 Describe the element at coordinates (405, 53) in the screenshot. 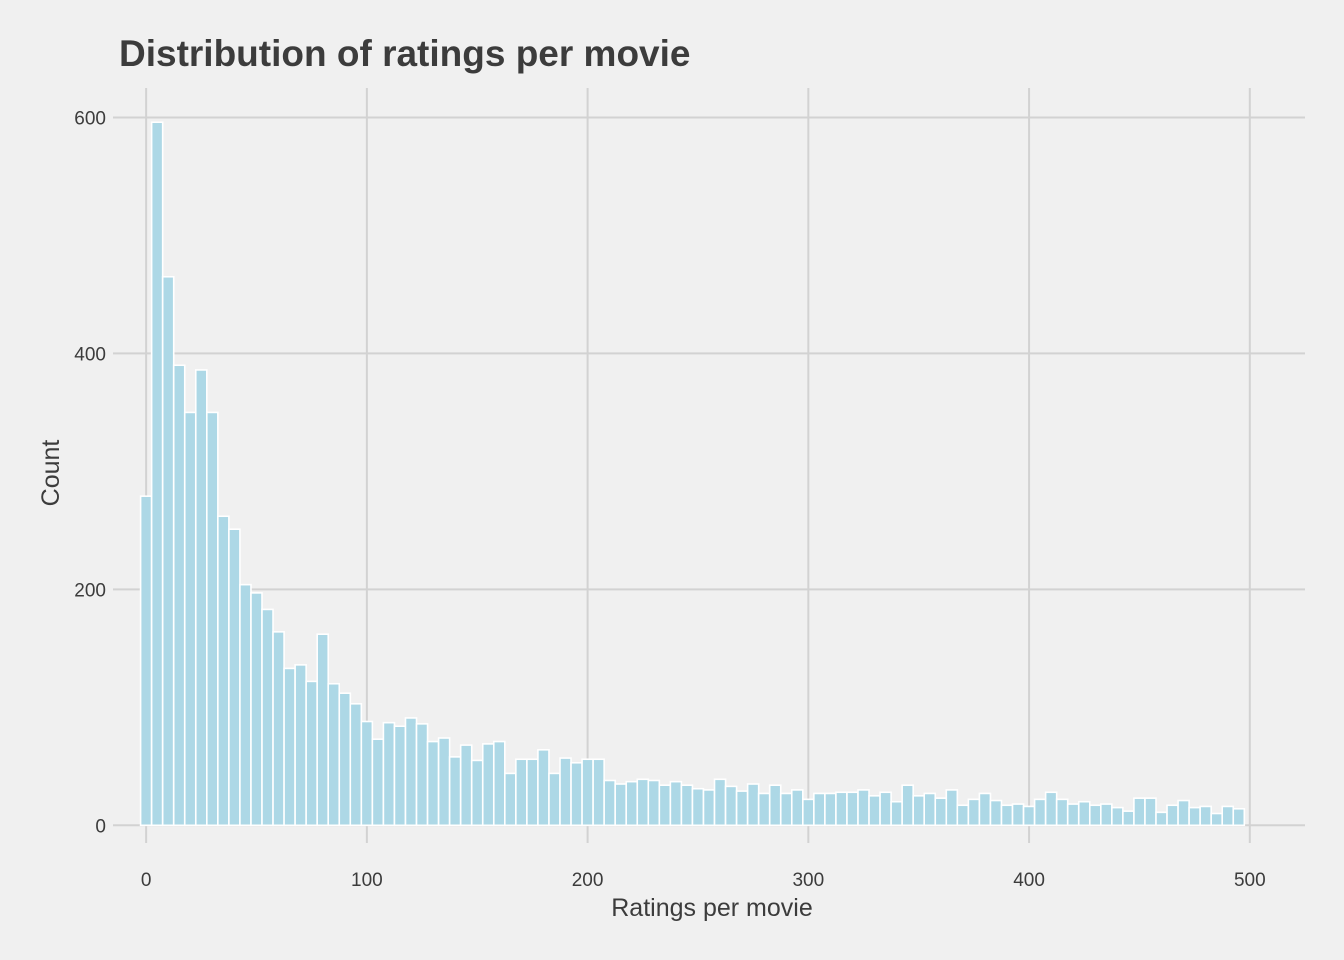

I see `chart-title: Distribution of ratings per movie` at that location.